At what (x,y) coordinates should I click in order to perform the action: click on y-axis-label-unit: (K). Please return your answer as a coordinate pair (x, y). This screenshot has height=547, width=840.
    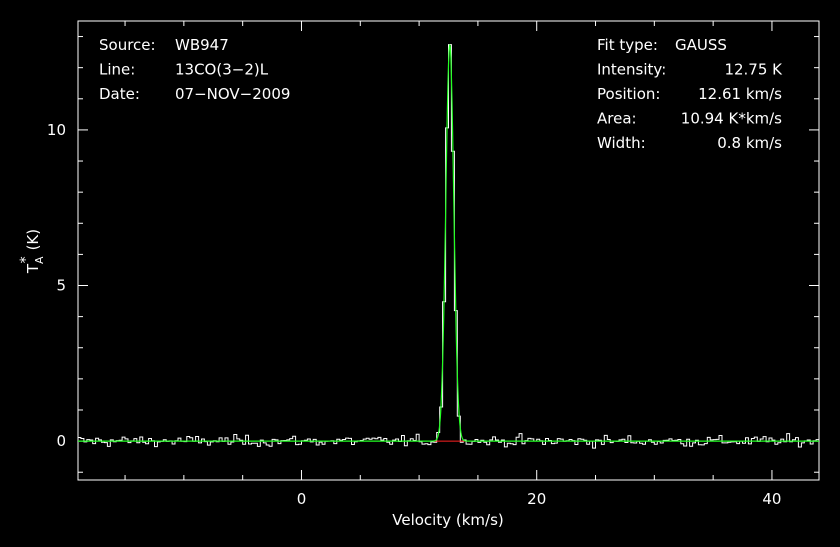
    Looking at the image, I should click on (33, 240).